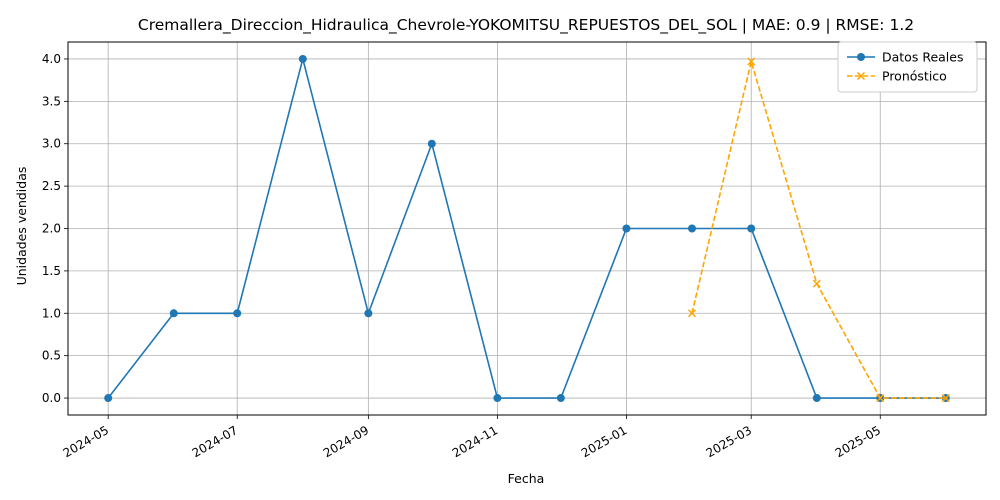 The width and height of the screenshot is (1000, 500). I want to click on legend-box, so click(907, 67).